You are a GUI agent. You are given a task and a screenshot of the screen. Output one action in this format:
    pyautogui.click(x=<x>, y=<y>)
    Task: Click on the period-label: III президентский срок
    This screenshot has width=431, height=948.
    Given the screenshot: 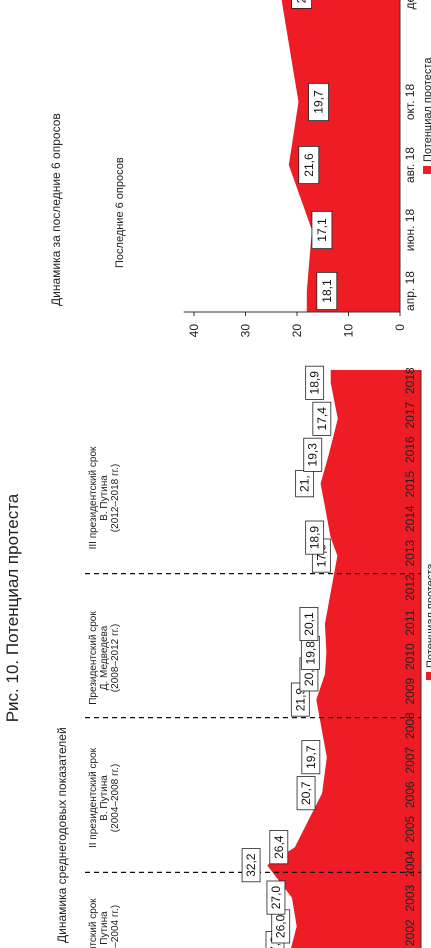 What is the action you would take?
    pyautogui.click(x=93, y=497)
    